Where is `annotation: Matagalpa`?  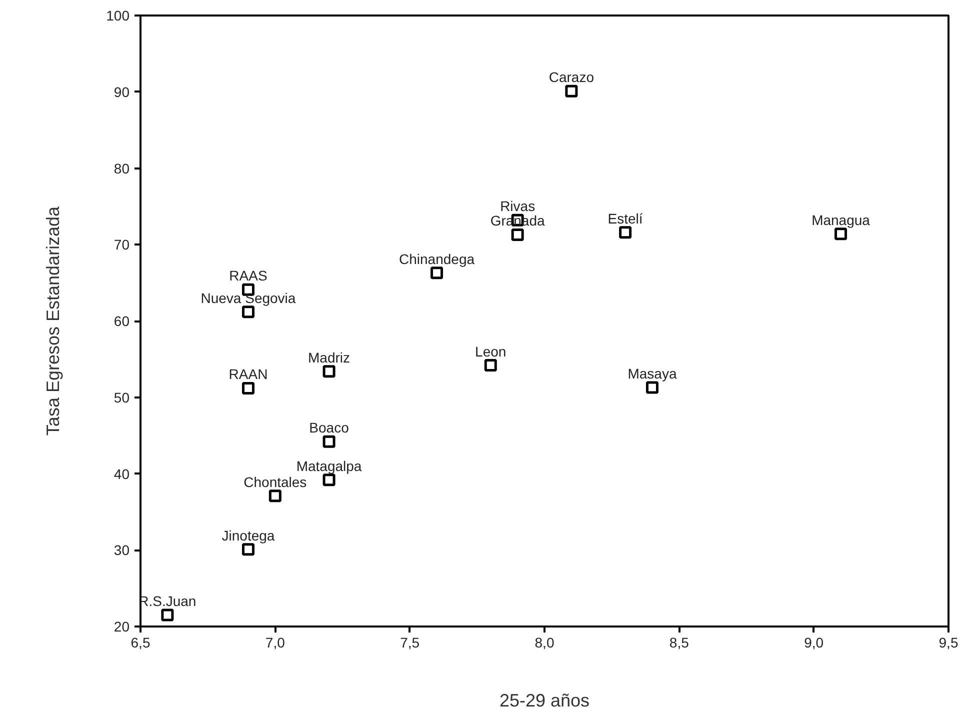 annotation: Matagalpa is located at coordinates (329, 466).